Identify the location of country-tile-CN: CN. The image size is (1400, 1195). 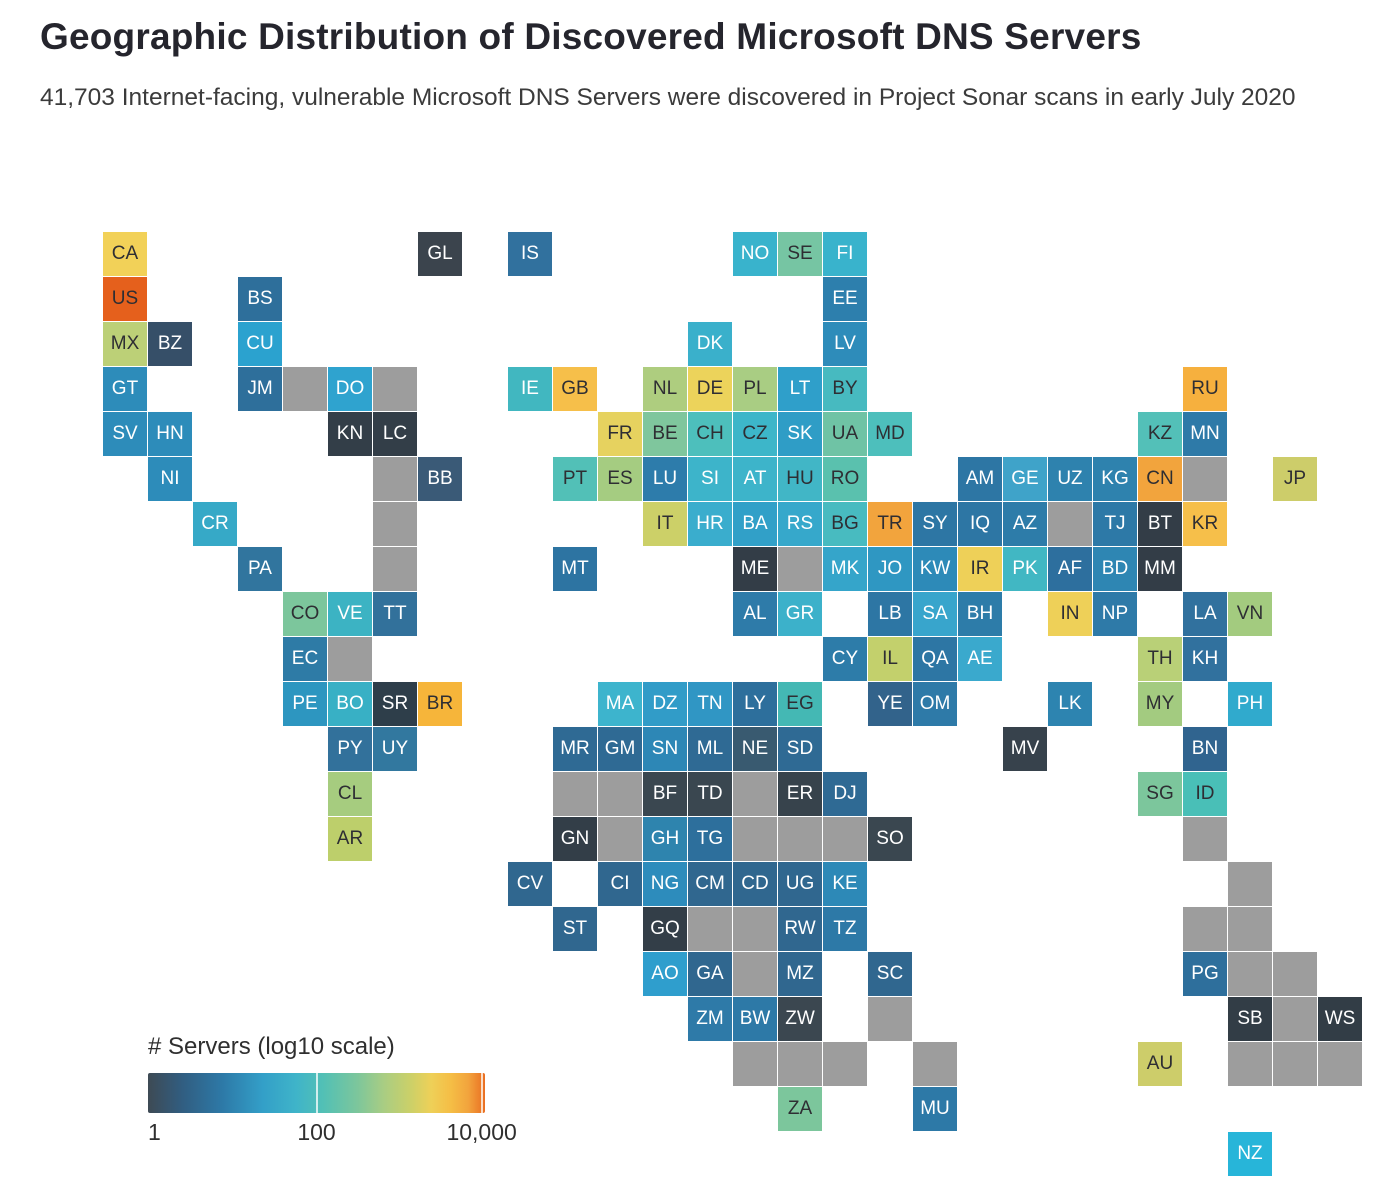
(1160, 479).